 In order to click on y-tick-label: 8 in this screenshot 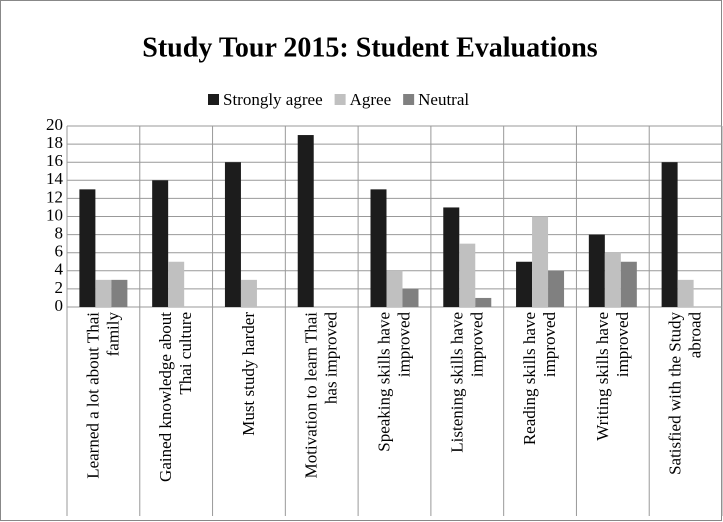, I will do `click(59, 233)`.